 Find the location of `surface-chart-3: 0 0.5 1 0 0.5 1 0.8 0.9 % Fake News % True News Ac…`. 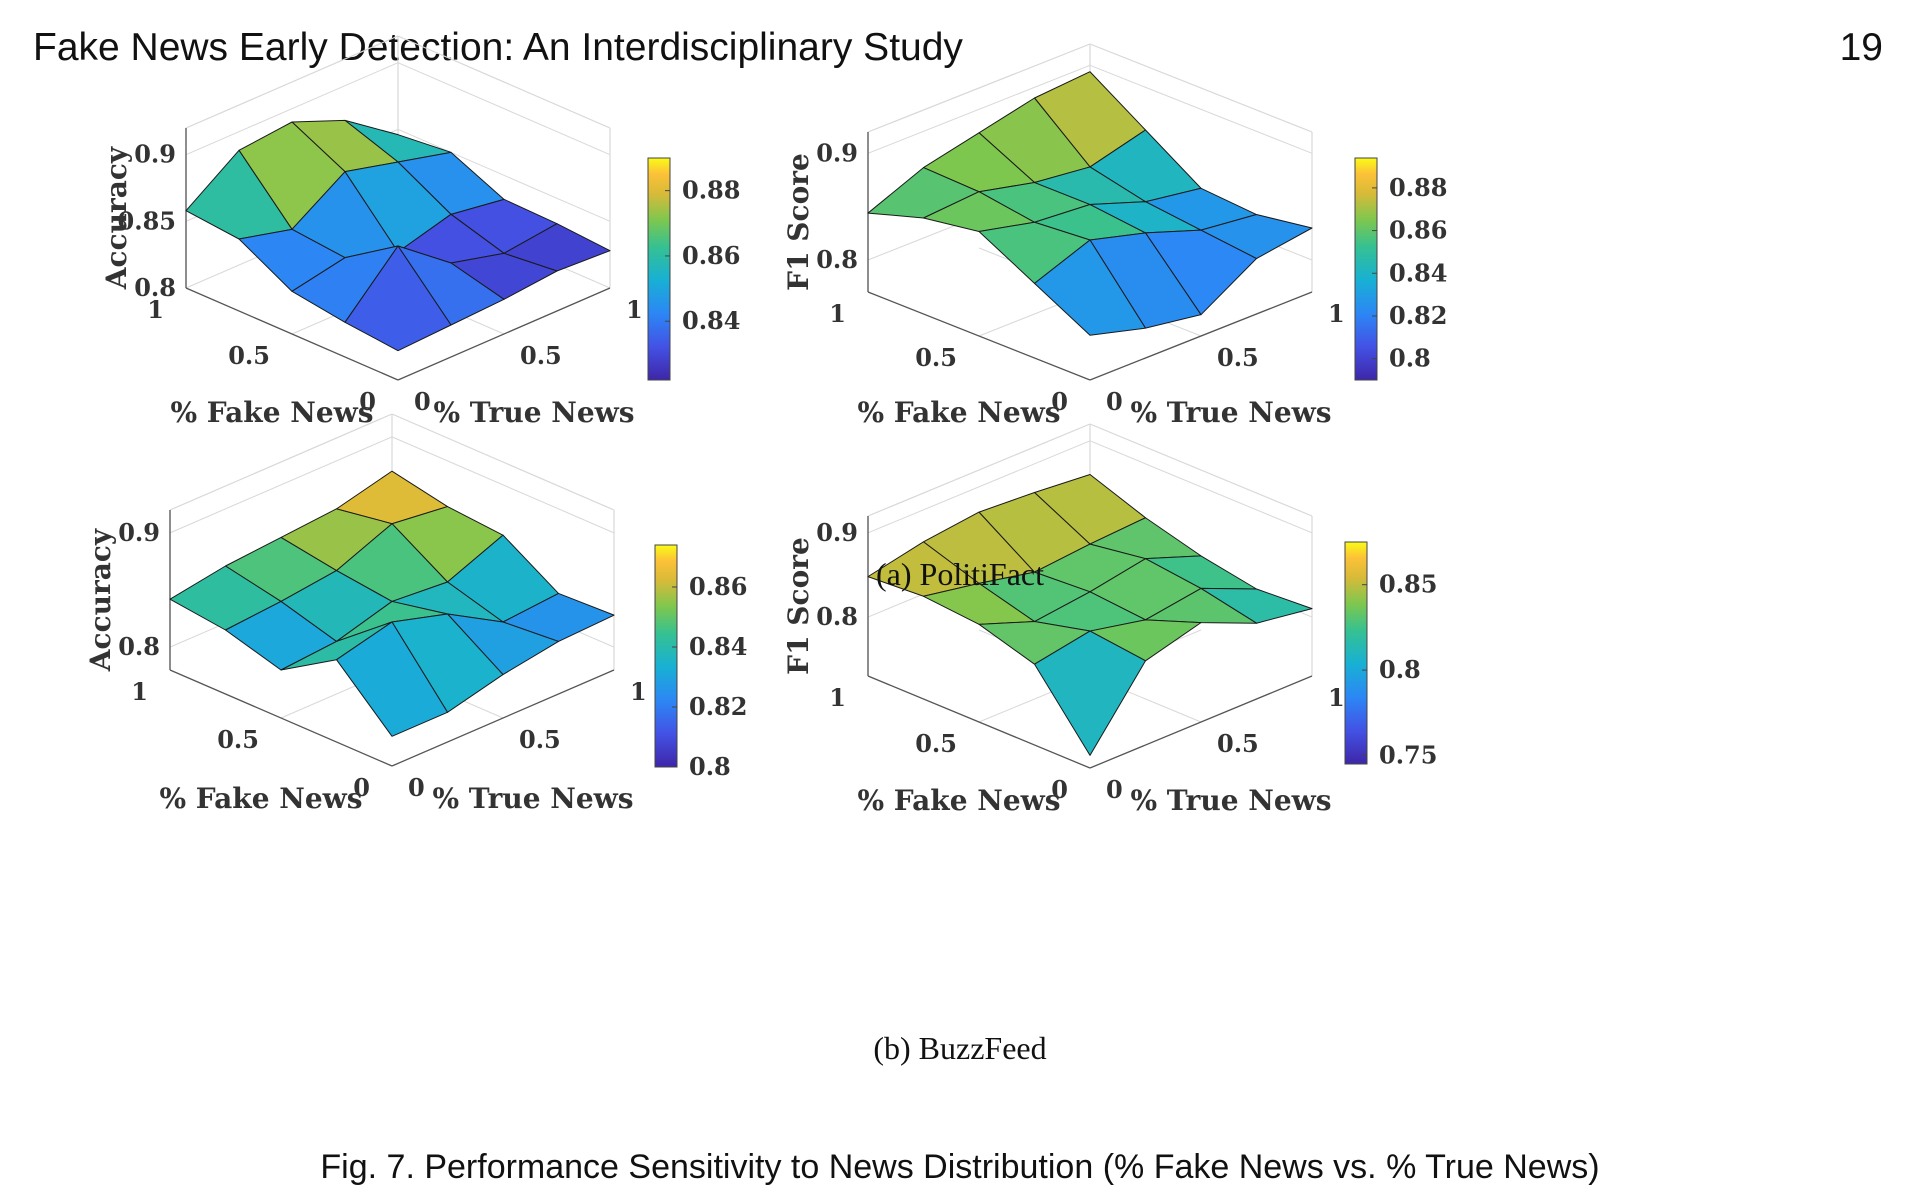

surface-chart-3: 0 0.5 1 0 0.5 1 0.8 0.9 % Fake News % True News Ac… is located at coordinates (415, 614).